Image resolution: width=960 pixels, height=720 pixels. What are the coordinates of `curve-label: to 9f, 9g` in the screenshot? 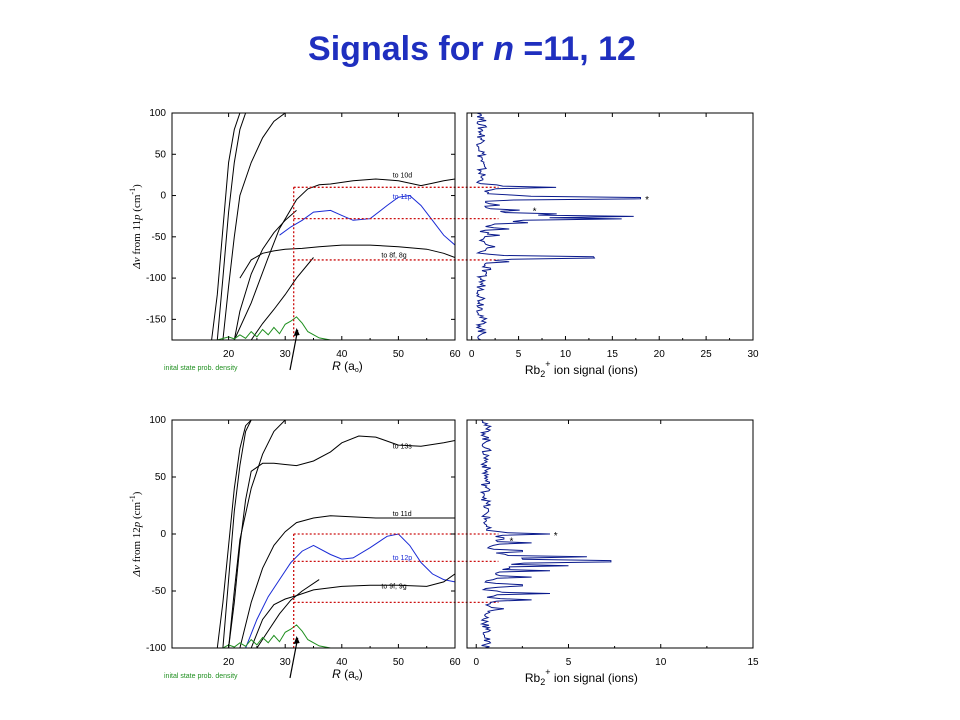 It's located at (393, 587).